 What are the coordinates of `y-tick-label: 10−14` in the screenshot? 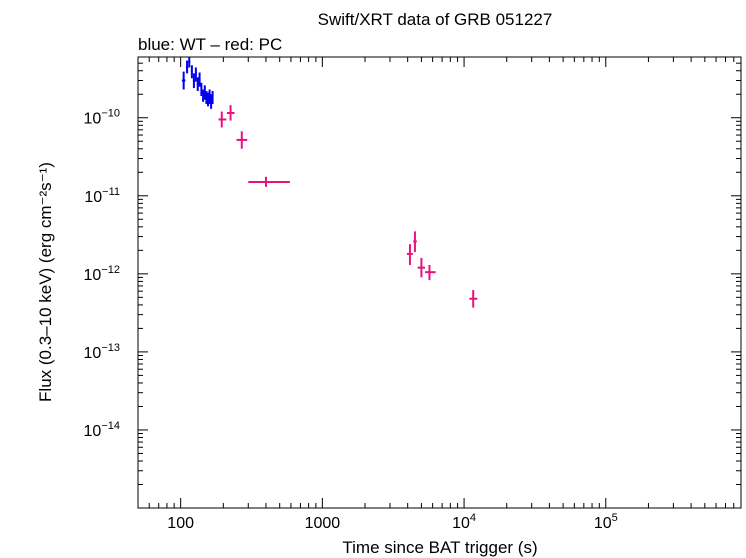 It's located at (102, 430).